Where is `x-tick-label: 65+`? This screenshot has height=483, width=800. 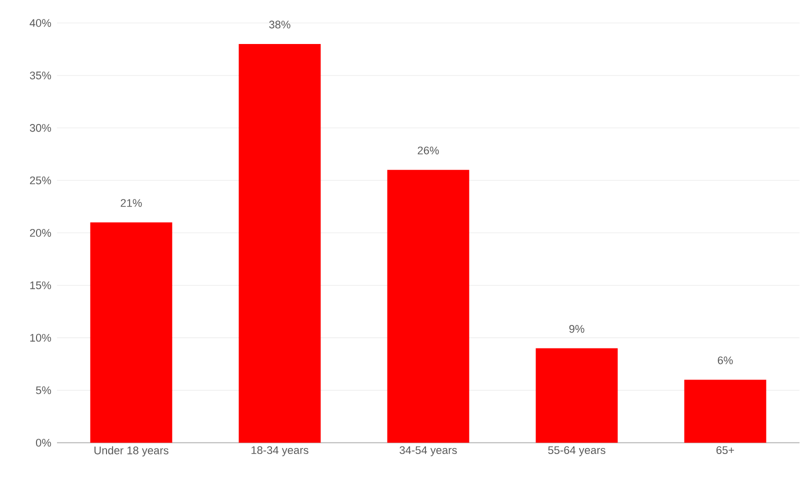 x-tick-label: 65+ is located at coordinates (725, 450).